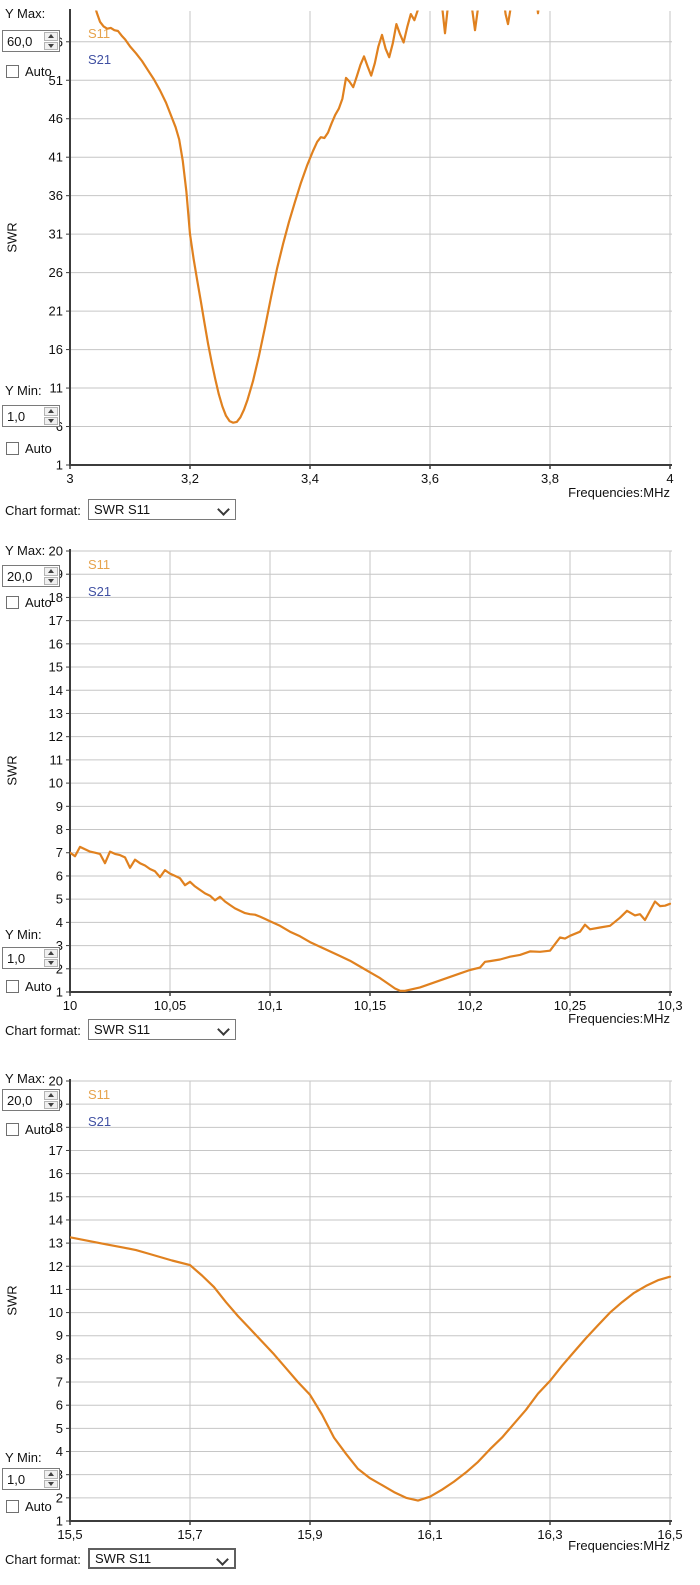 The height and width of the screenshot is (1585, 700). I want to click on svg-text: 12, so click(56, 1266).